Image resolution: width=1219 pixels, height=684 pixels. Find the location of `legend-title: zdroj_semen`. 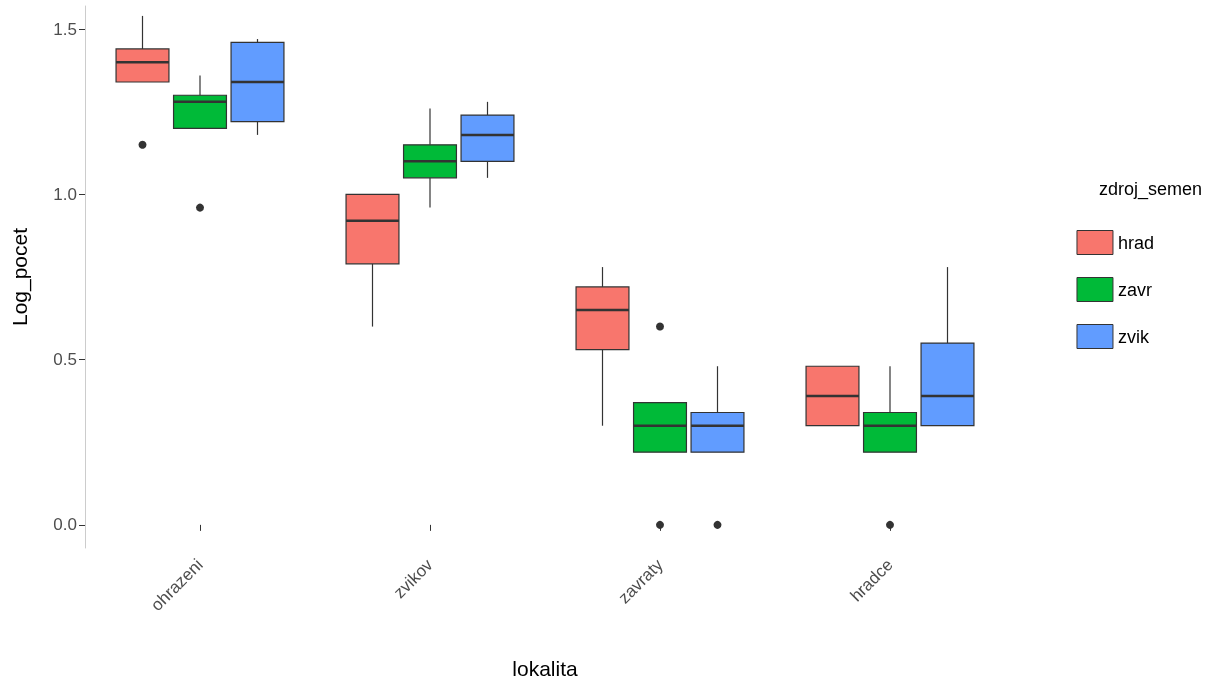

legend-title: zdroj_semen is located at coordinates (1150, 189).